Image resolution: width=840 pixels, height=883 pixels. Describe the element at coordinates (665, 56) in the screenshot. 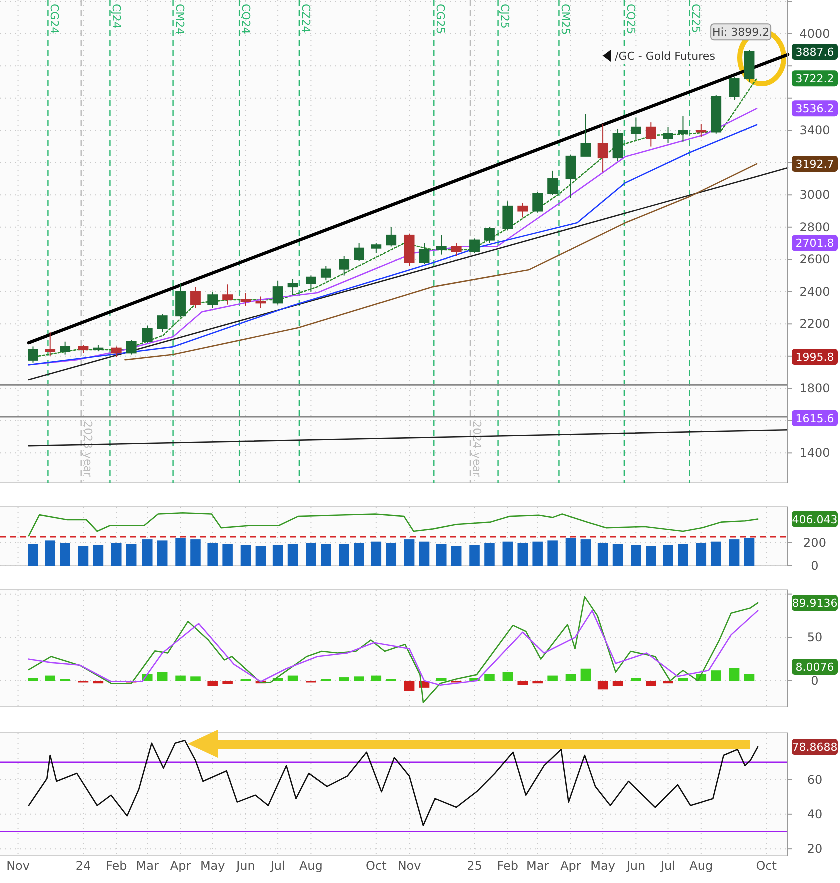

I see `annotation: /GC - Gold Futures` at that location.